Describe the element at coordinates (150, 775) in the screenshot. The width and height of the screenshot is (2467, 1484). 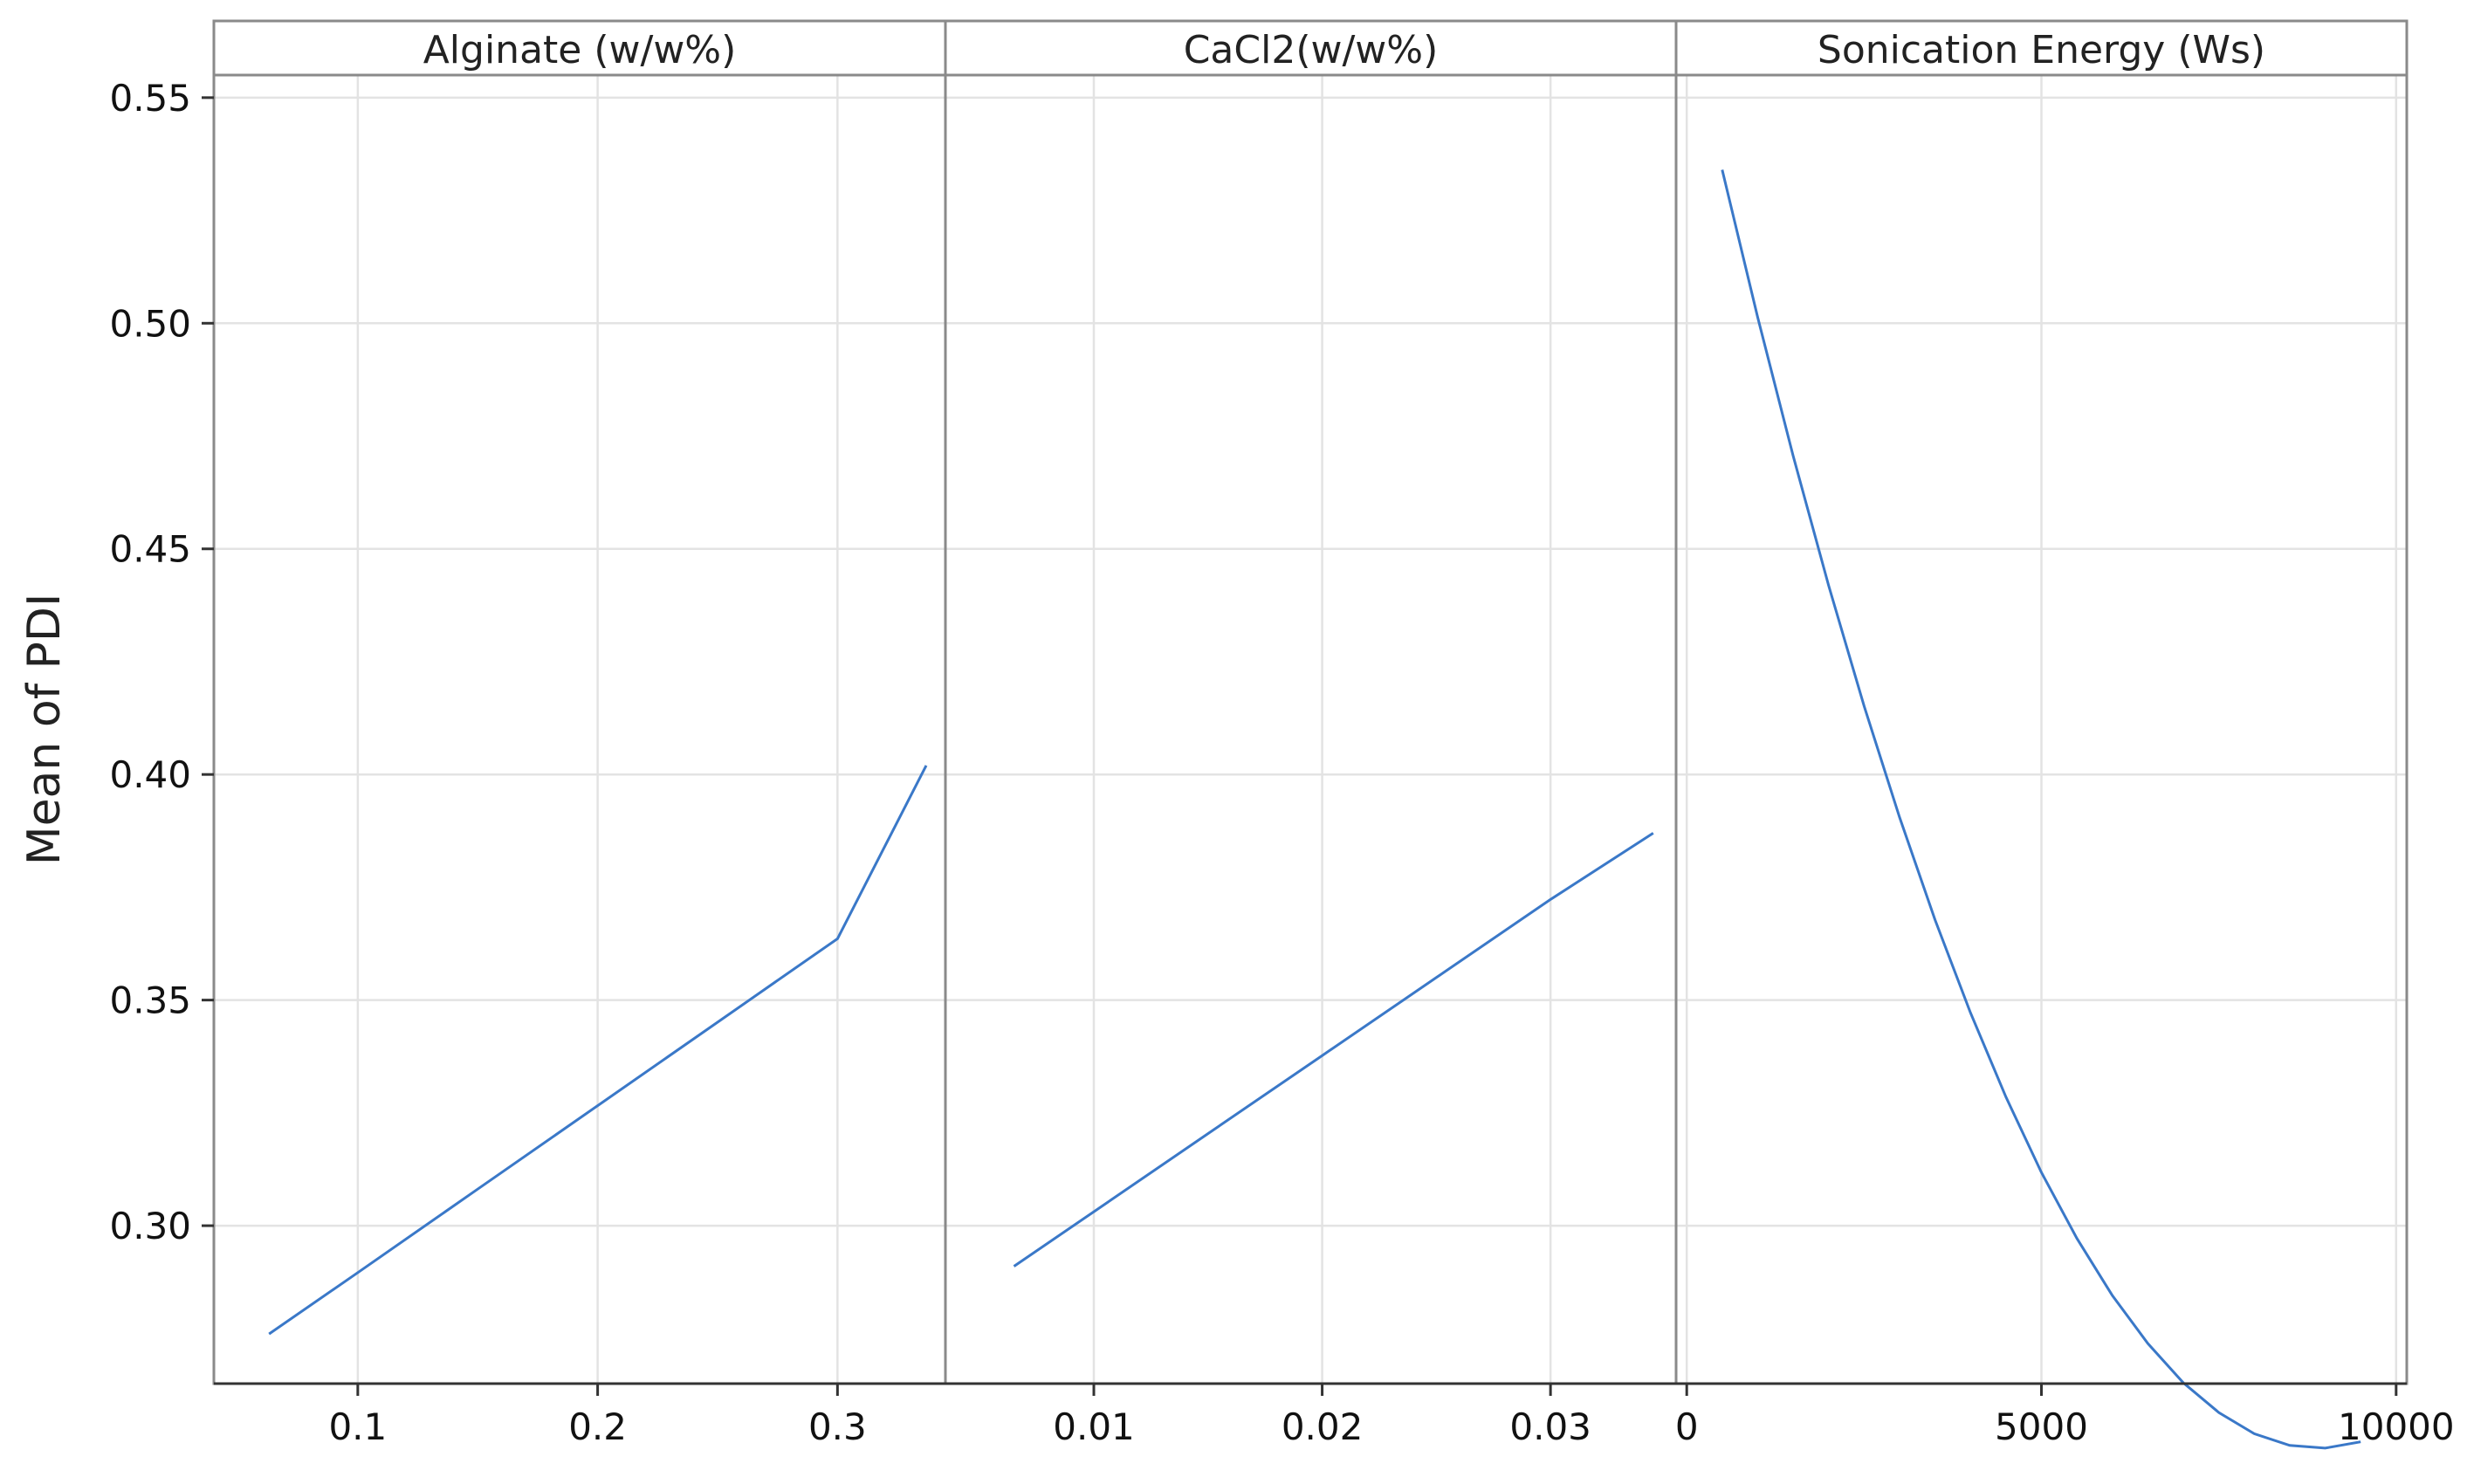
I see `y-tick-label-2: 0.40` at that location.